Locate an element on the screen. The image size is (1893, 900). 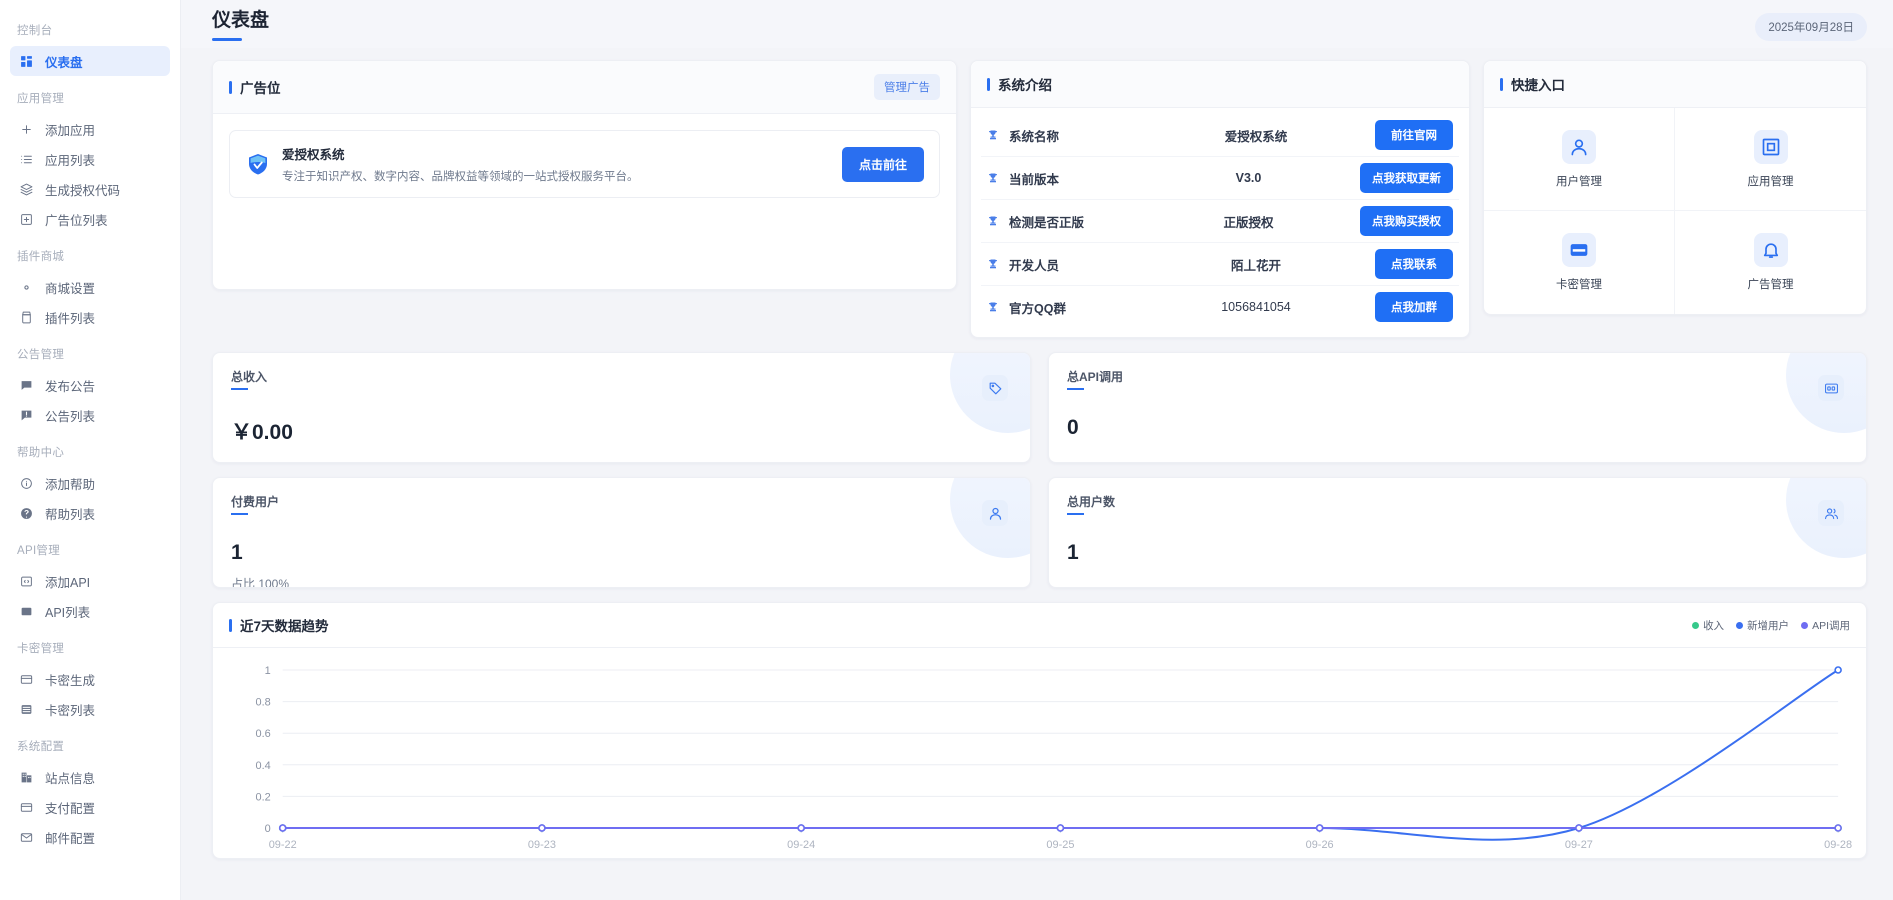
sidebar-item-gear: 商城设置 is located at coordinates (90, 287).